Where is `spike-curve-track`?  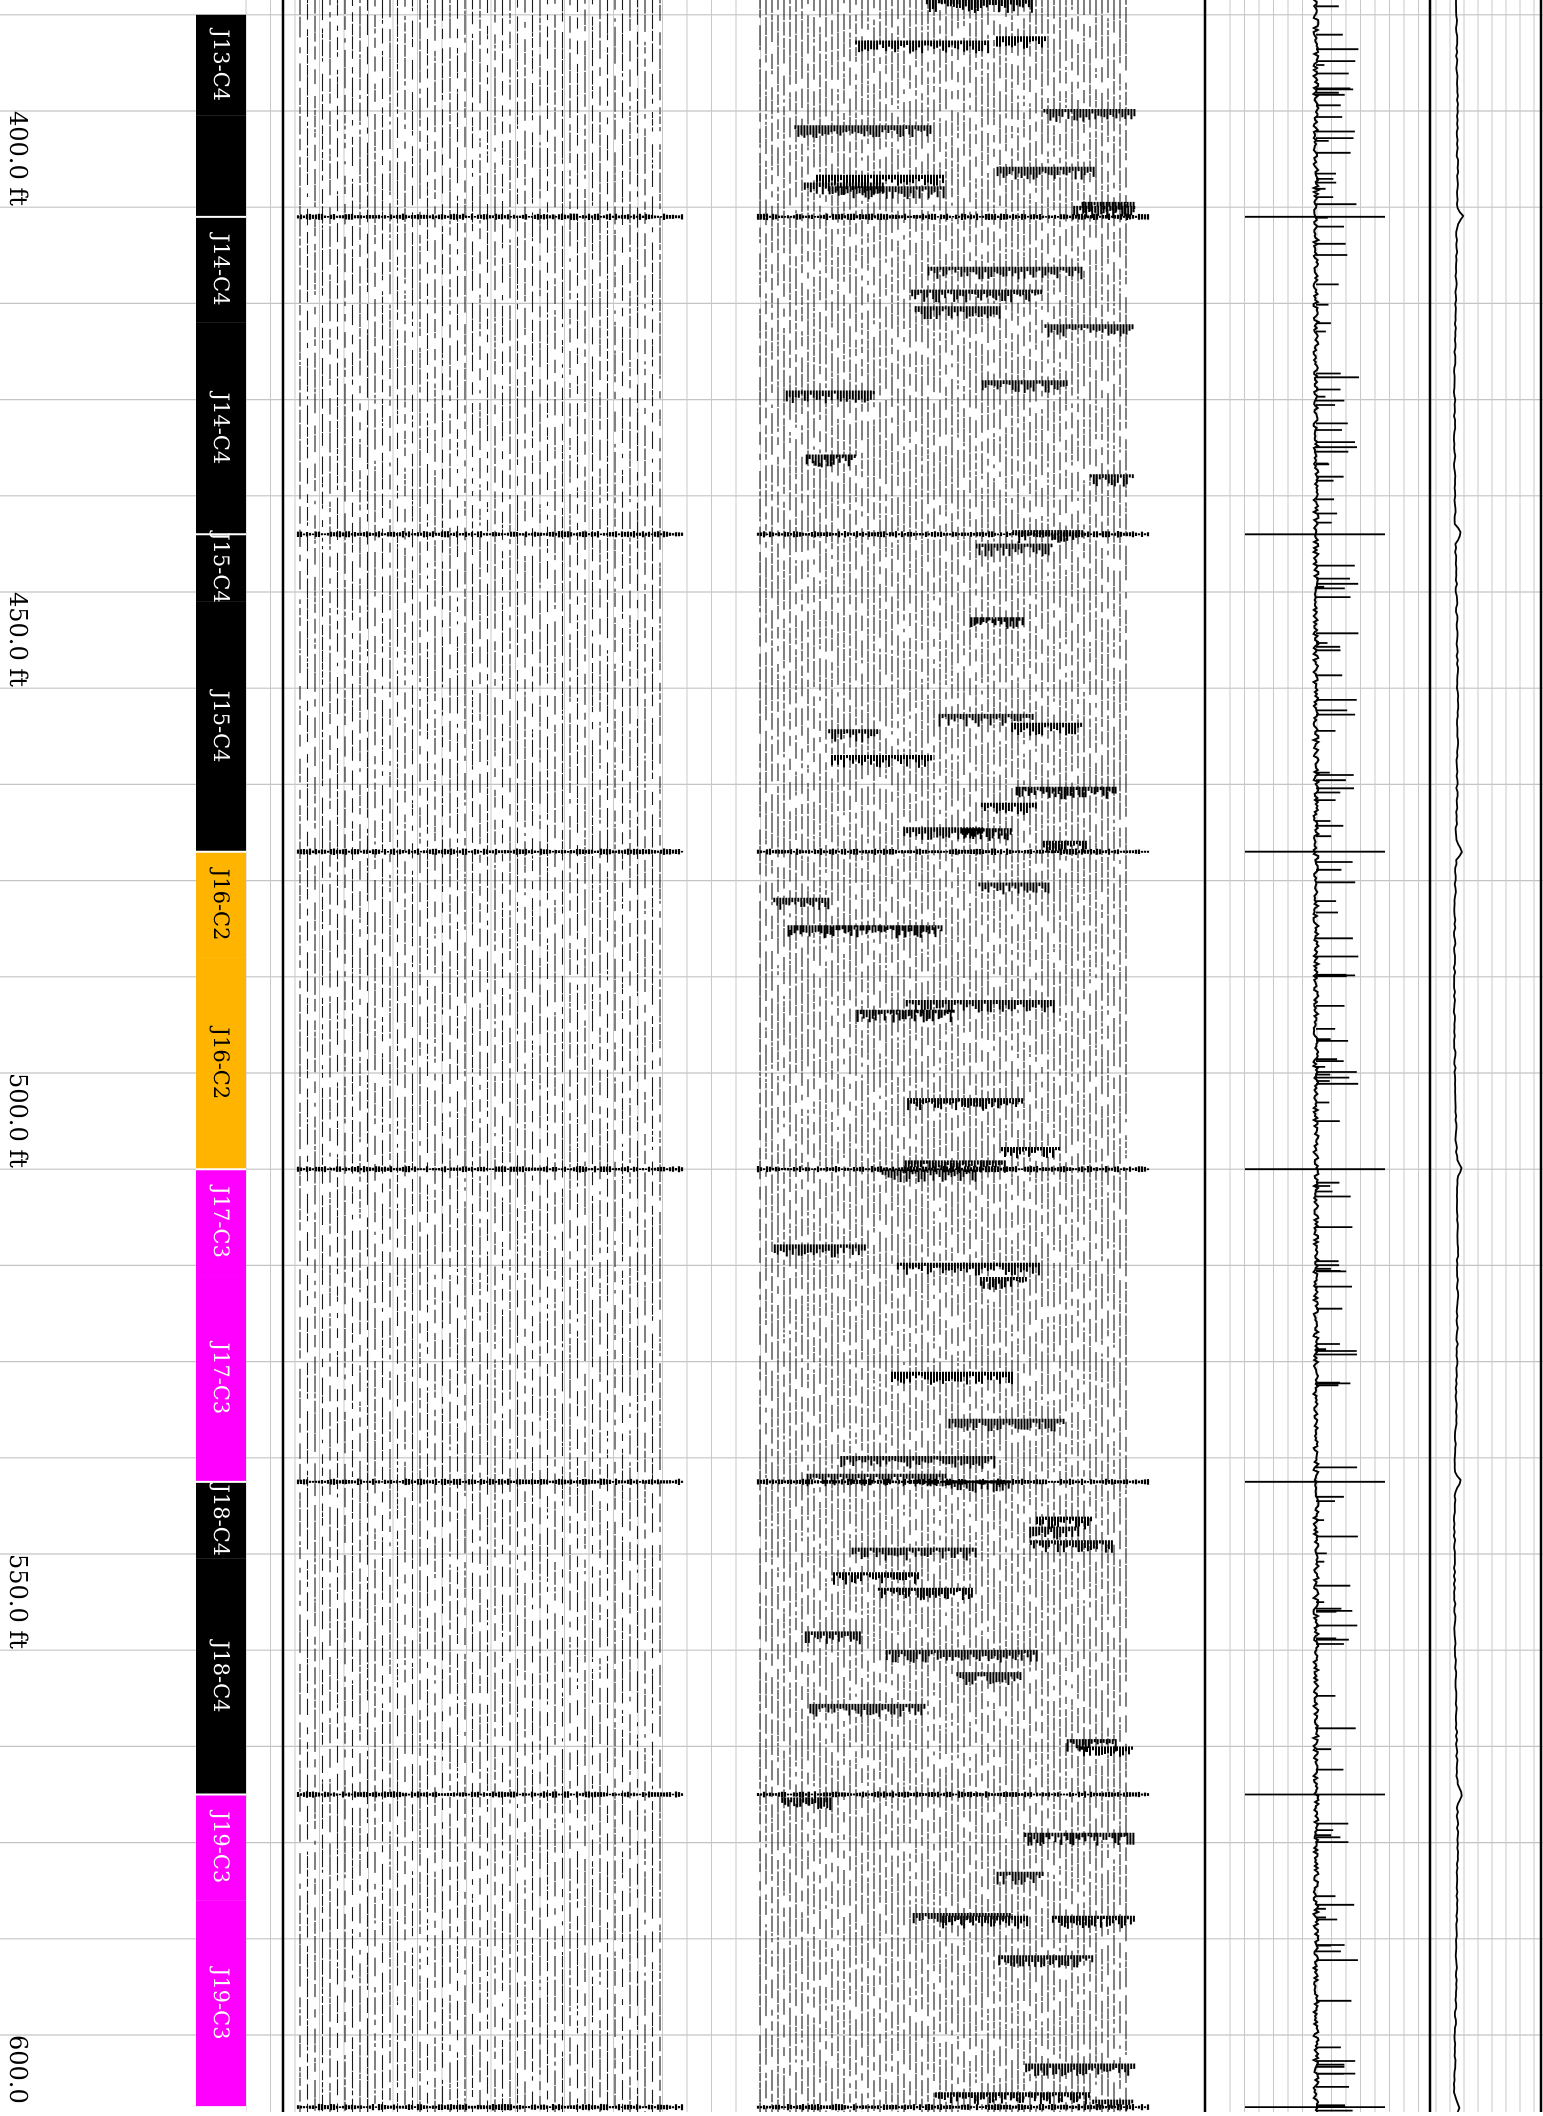
spike-curve-track is located at coordinates (1315, 1056).